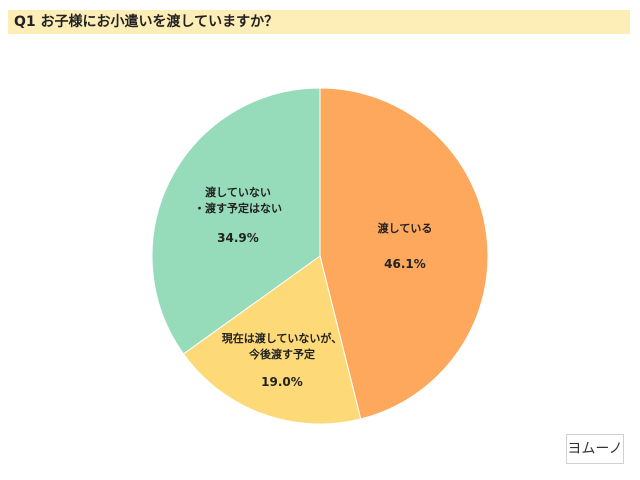 The width and height of the screenshot is (640, 480). Describe the element at coordinates (405, 228) in the screenshot. I see `slice-label-watashiteiru: 渡している` at that location.